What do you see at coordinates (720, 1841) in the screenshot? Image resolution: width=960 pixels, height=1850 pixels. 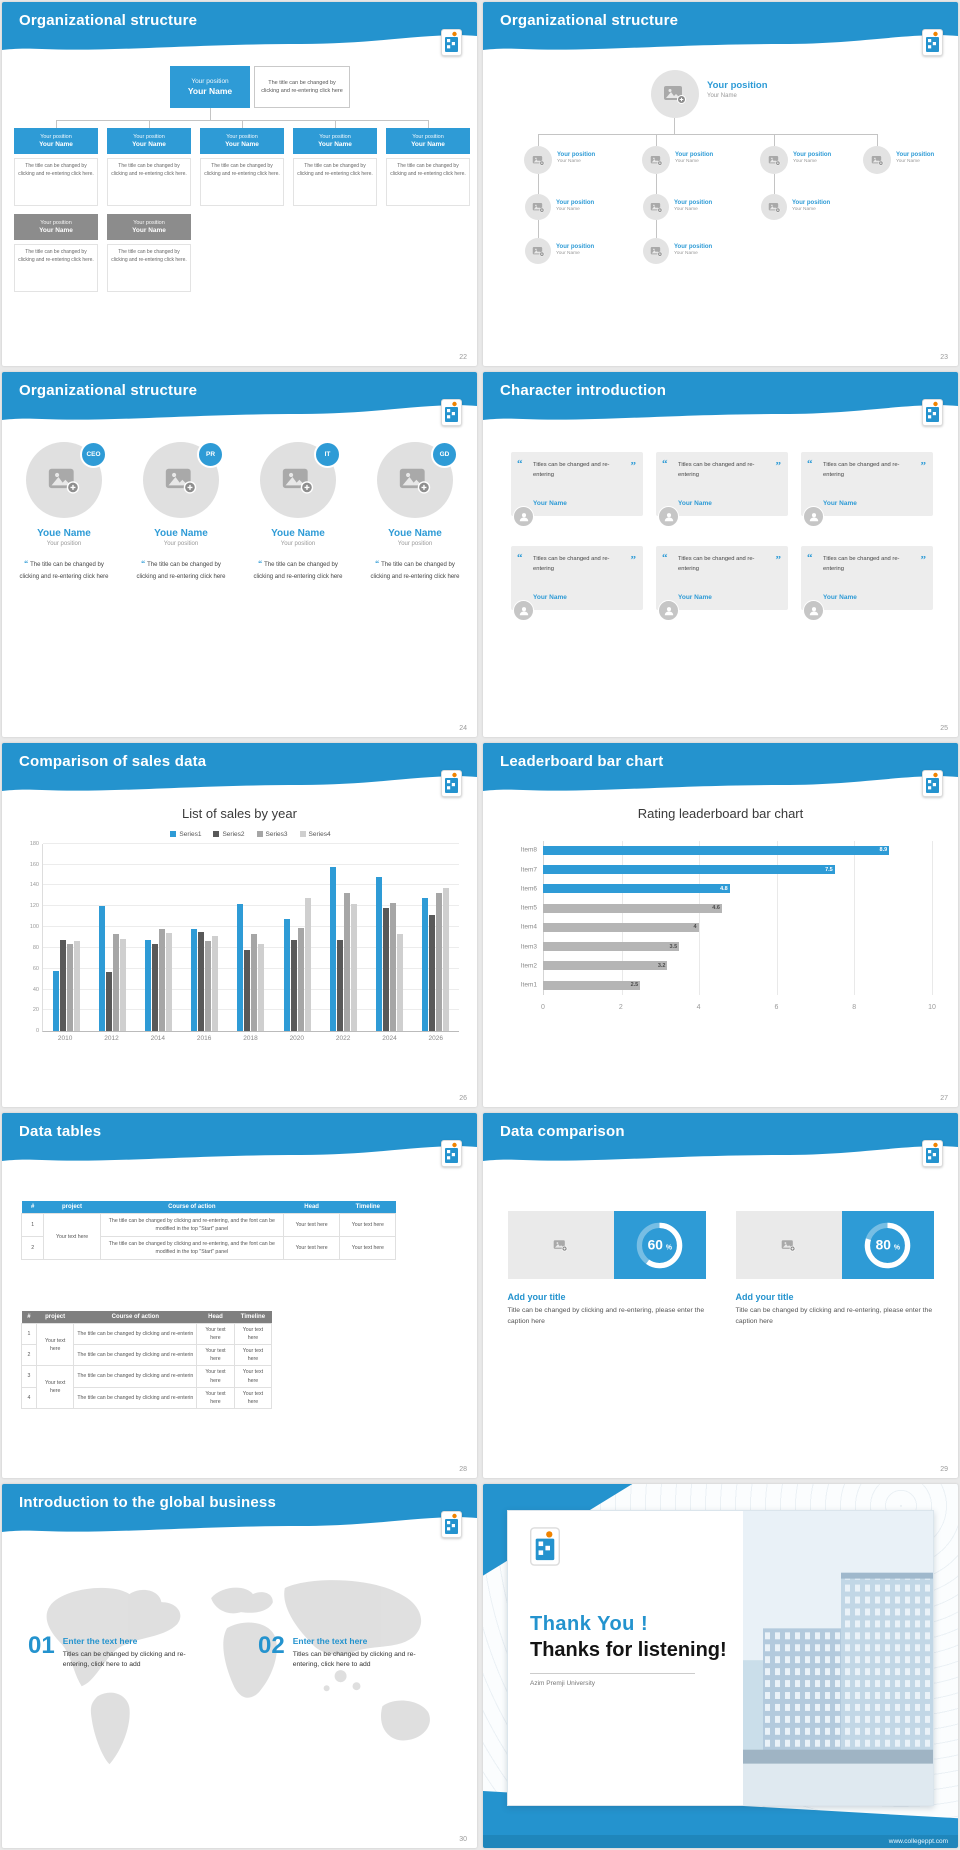 I see `footer-bar: www.collegeppt.com` at bounding box center [720, 1841].